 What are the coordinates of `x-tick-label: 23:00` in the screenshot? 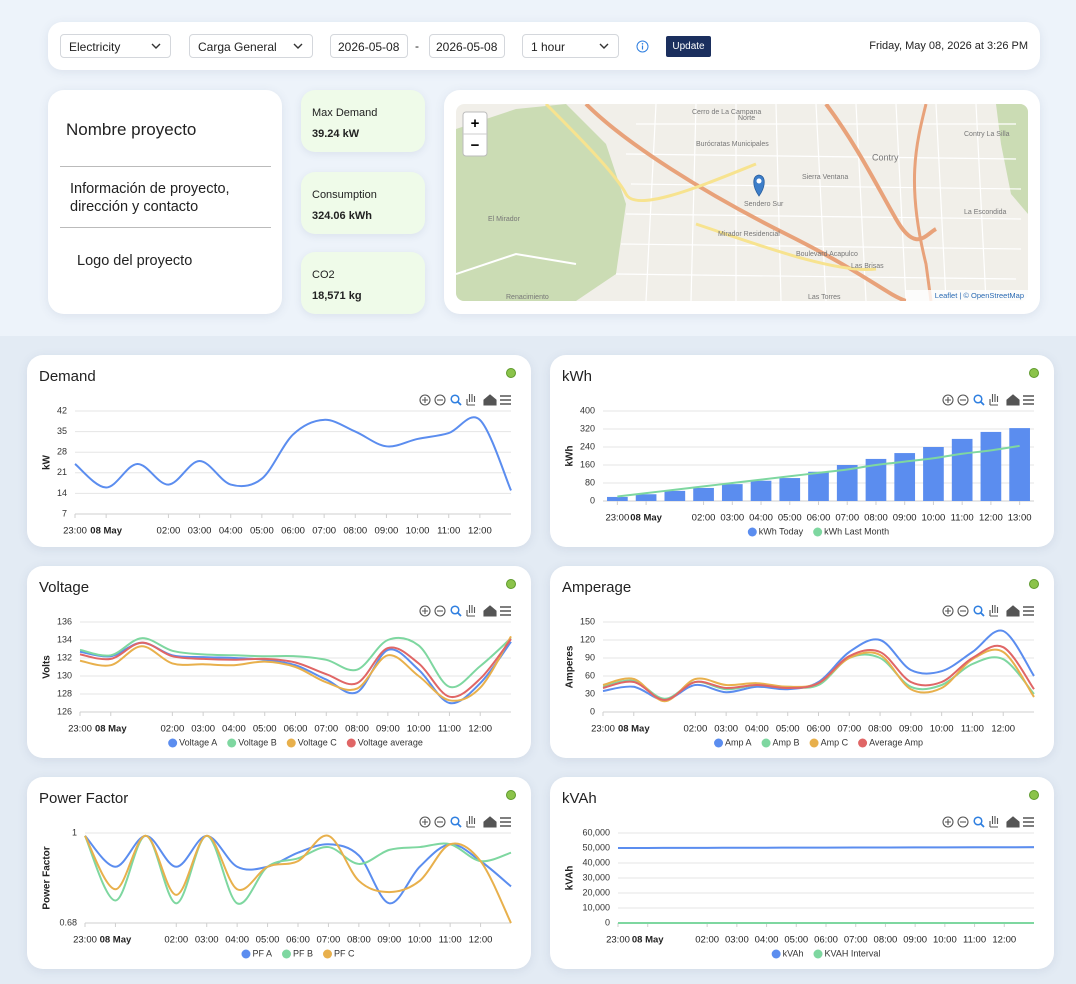 It's located at (617, 518).